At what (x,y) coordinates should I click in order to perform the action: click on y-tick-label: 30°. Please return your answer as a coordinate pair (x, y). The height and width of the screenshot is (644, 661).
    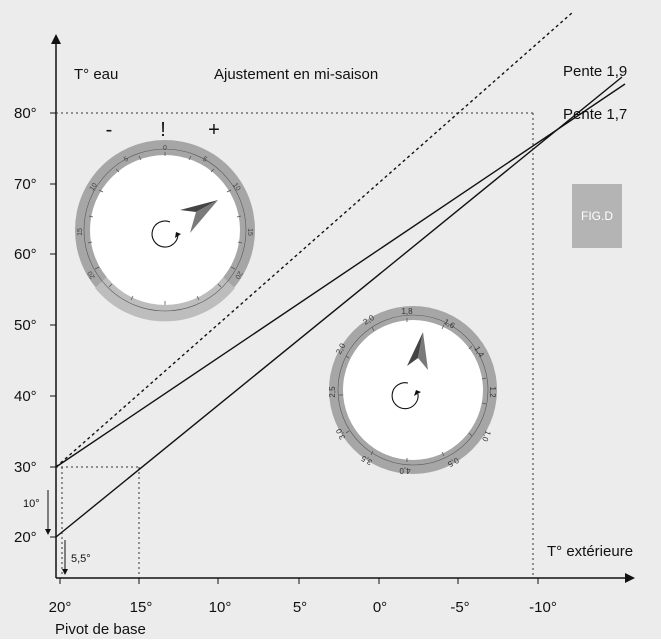
    Looking at the image, I should click on (25, 467).